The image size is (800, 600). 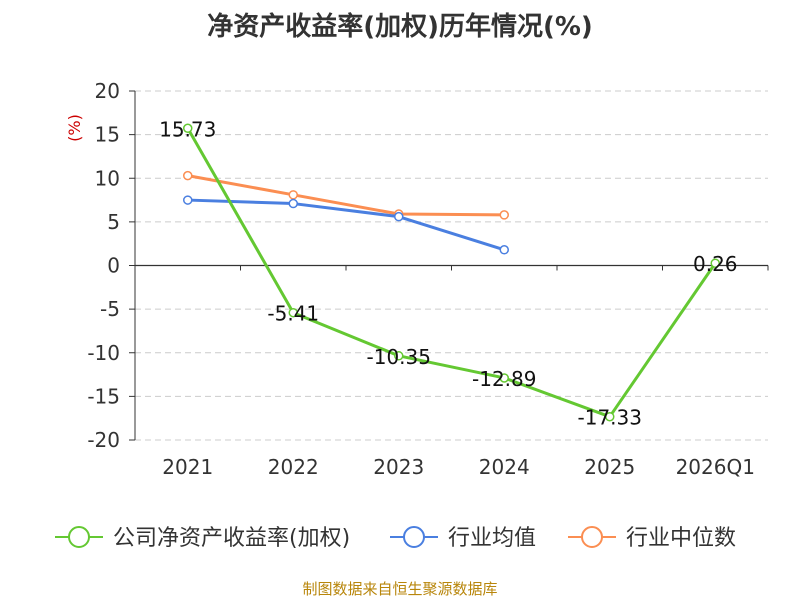 What do you see at coordinates (715, 467) in the screenshot?
I see `x-tick-label: 2026Q1` at bounding box center [715, 467].